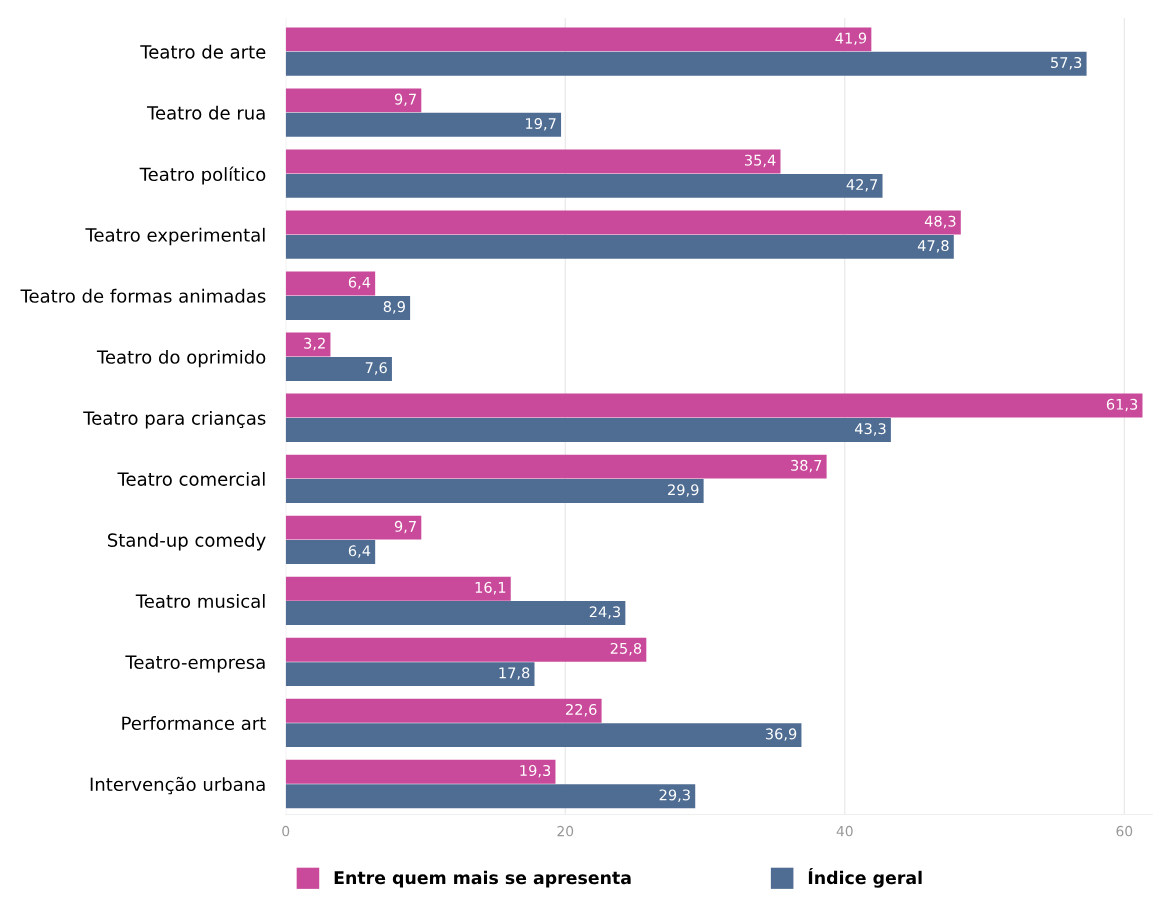  Describe the element at coordinates (177, 785) in the screenshot. I see `y-tick-label: Intervenção urbana` at that location.